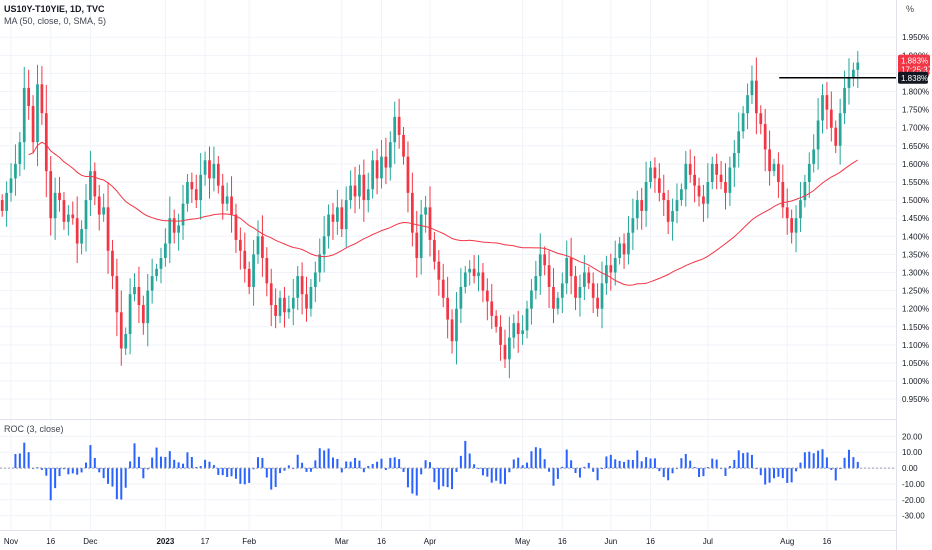 The width and height of the screenshot is (932, 550). I want to click on price-badges: 1.883%17:25:371.838%, so click(915, 69).